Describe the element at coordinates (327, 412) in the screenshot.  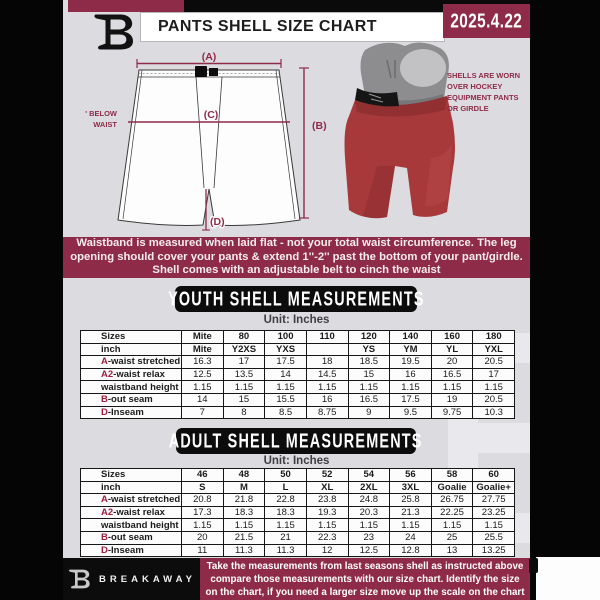
I see `table-cell: 8.75` at that location.